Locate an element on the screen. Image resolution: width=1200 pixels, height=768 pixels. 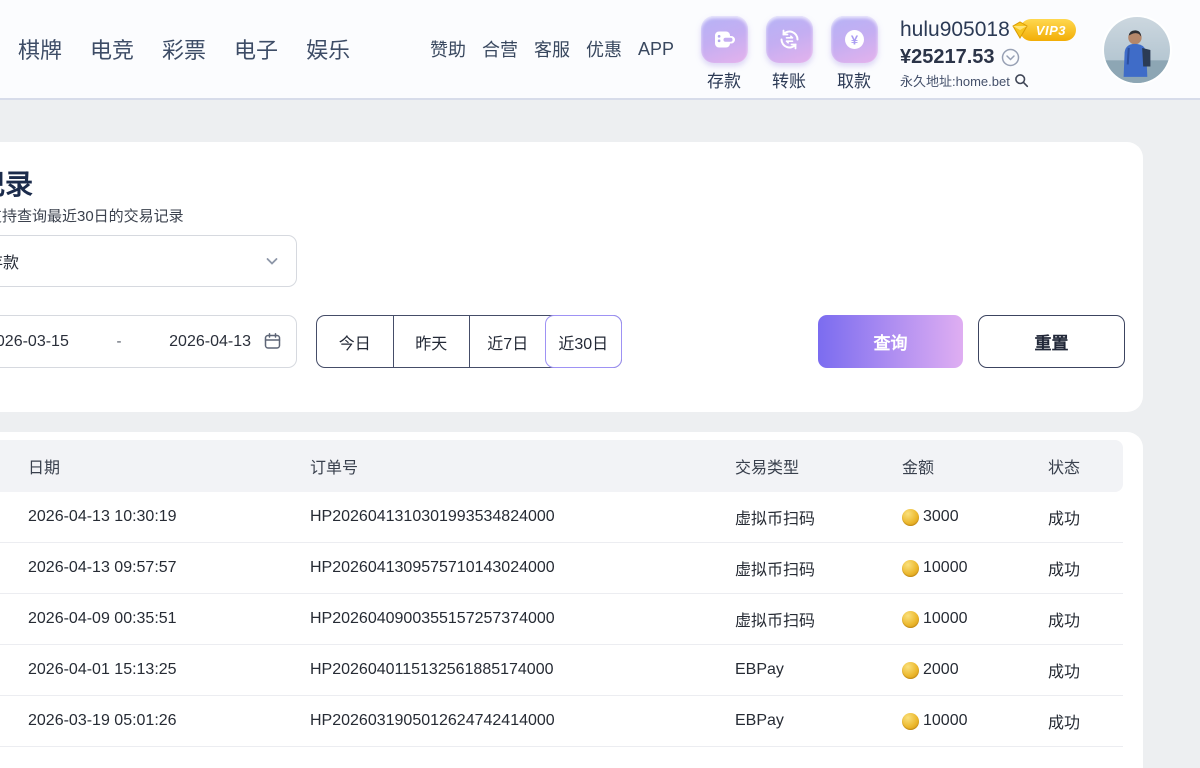
quick-range-group: 今日 昨天 近7日 近30日 is located at coordinates (469, 341).